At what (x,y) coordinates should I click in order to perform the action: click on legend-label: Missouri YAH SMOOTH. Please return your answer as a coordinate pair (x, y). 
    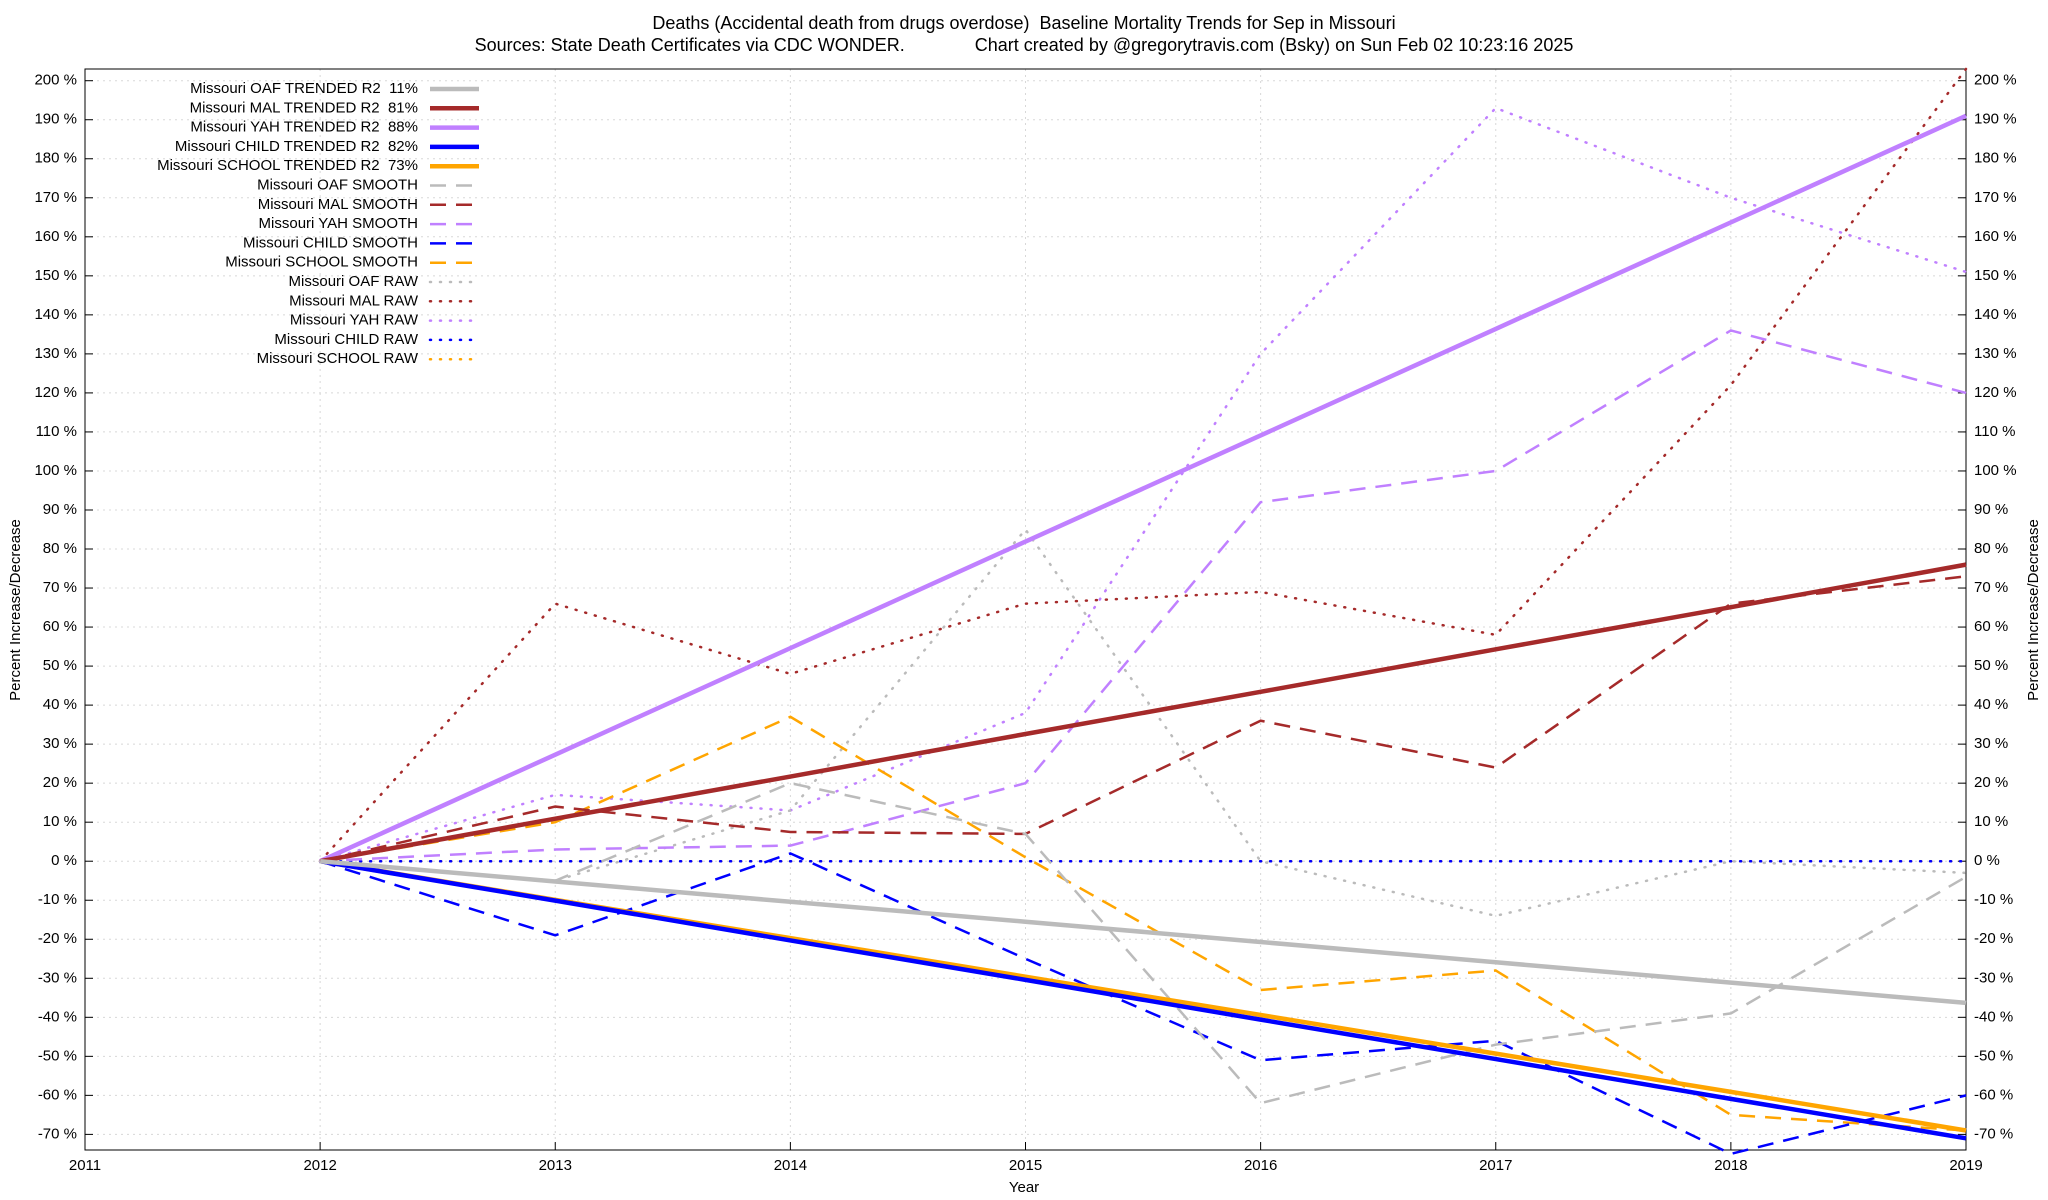
    Looking at the image, I should click on (338, 223).